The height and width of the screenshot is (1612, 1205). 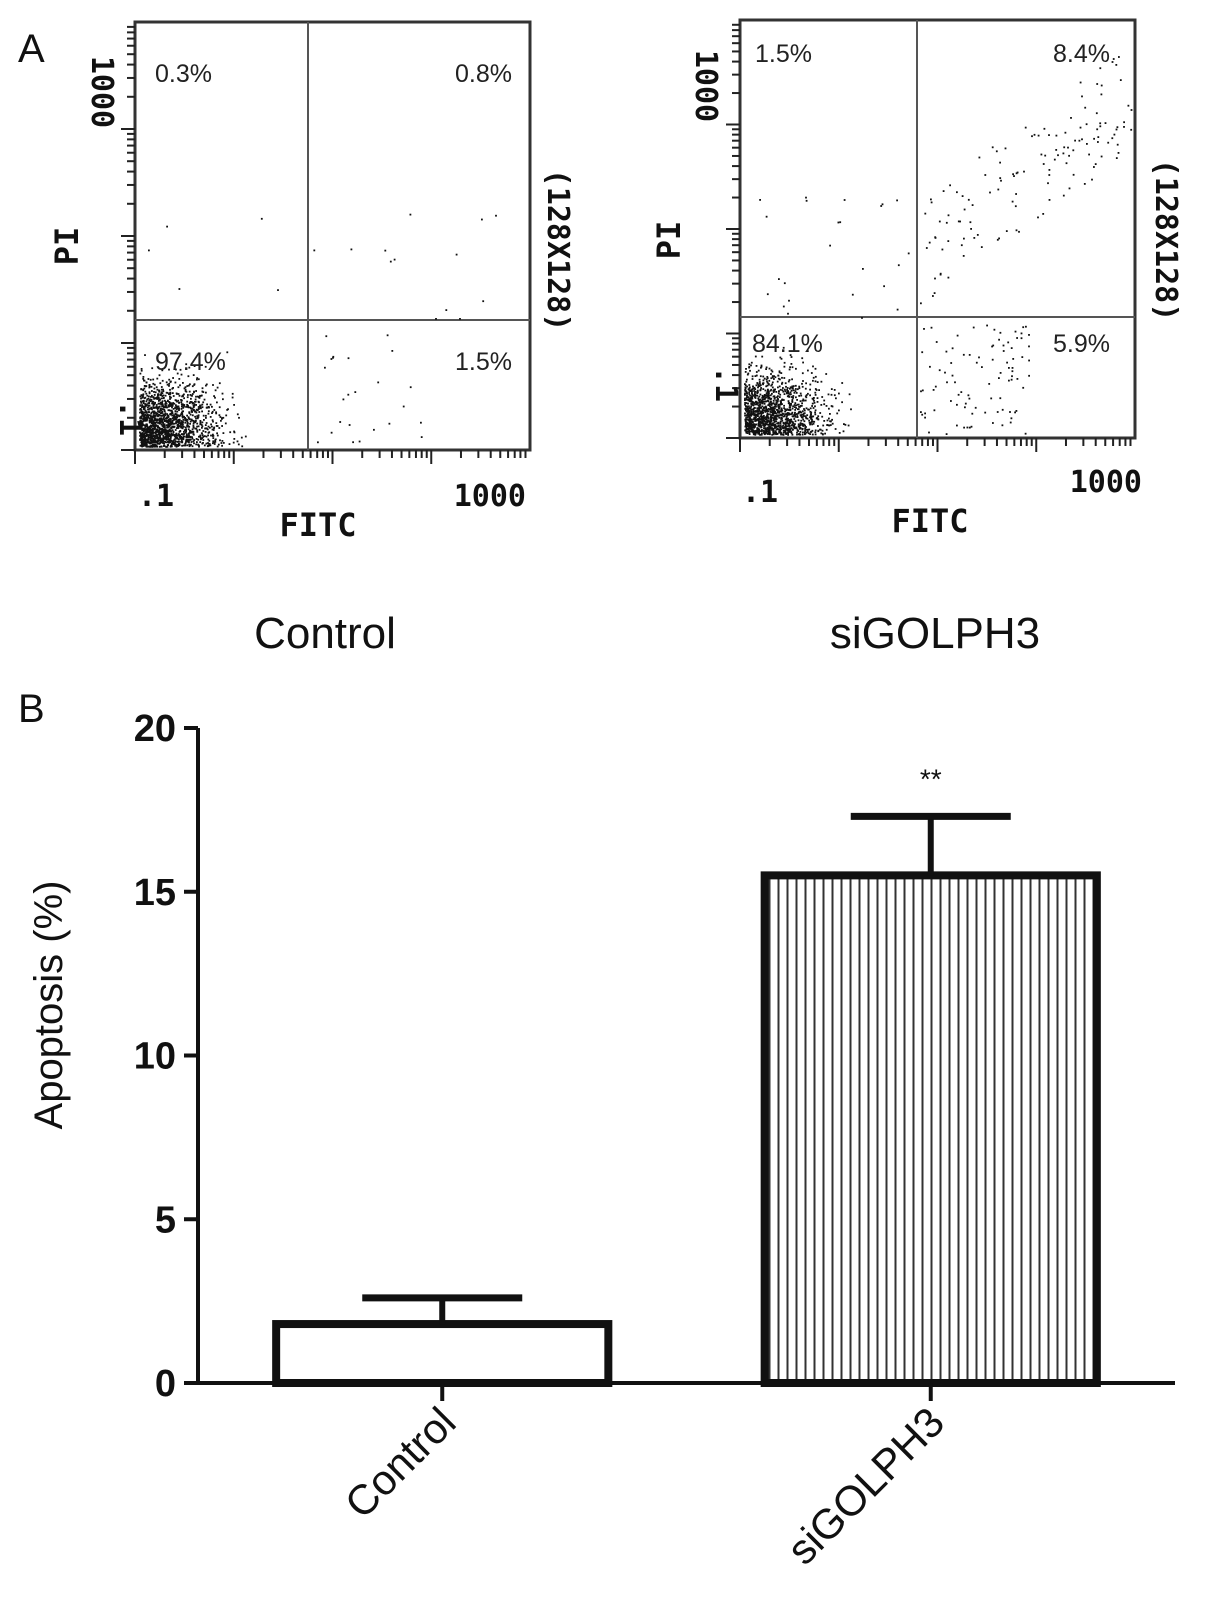 What do you see at coordinates (760, 492) in the screenshot?
I see `x-tick-min: .1` at bounding box center [760, 492].